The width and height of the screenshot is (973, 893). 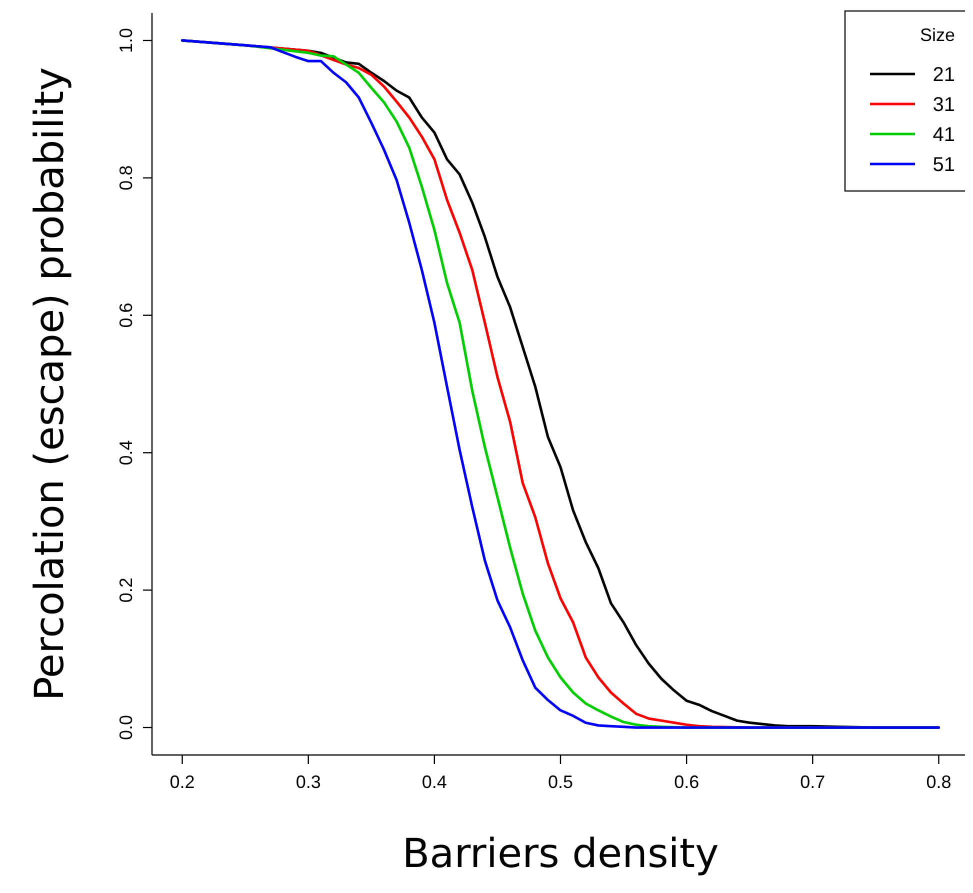 What do you see at coordinates (50, 384) in the screenshot?
I see `y-axis-title: Percolation (escape) probability` at bounding box center [50, 384].